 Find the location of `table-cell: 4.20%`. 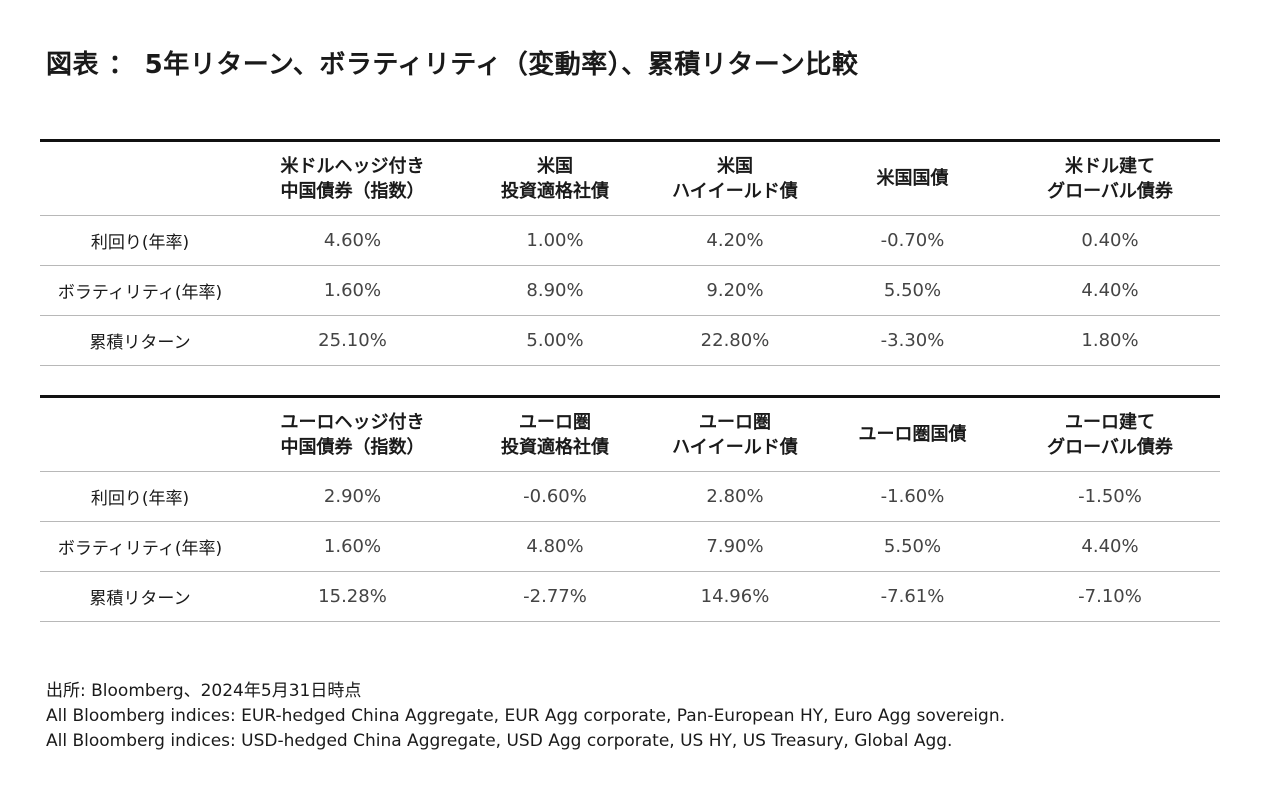

table-cell: 4.20% is located at coordinates (735, 240).